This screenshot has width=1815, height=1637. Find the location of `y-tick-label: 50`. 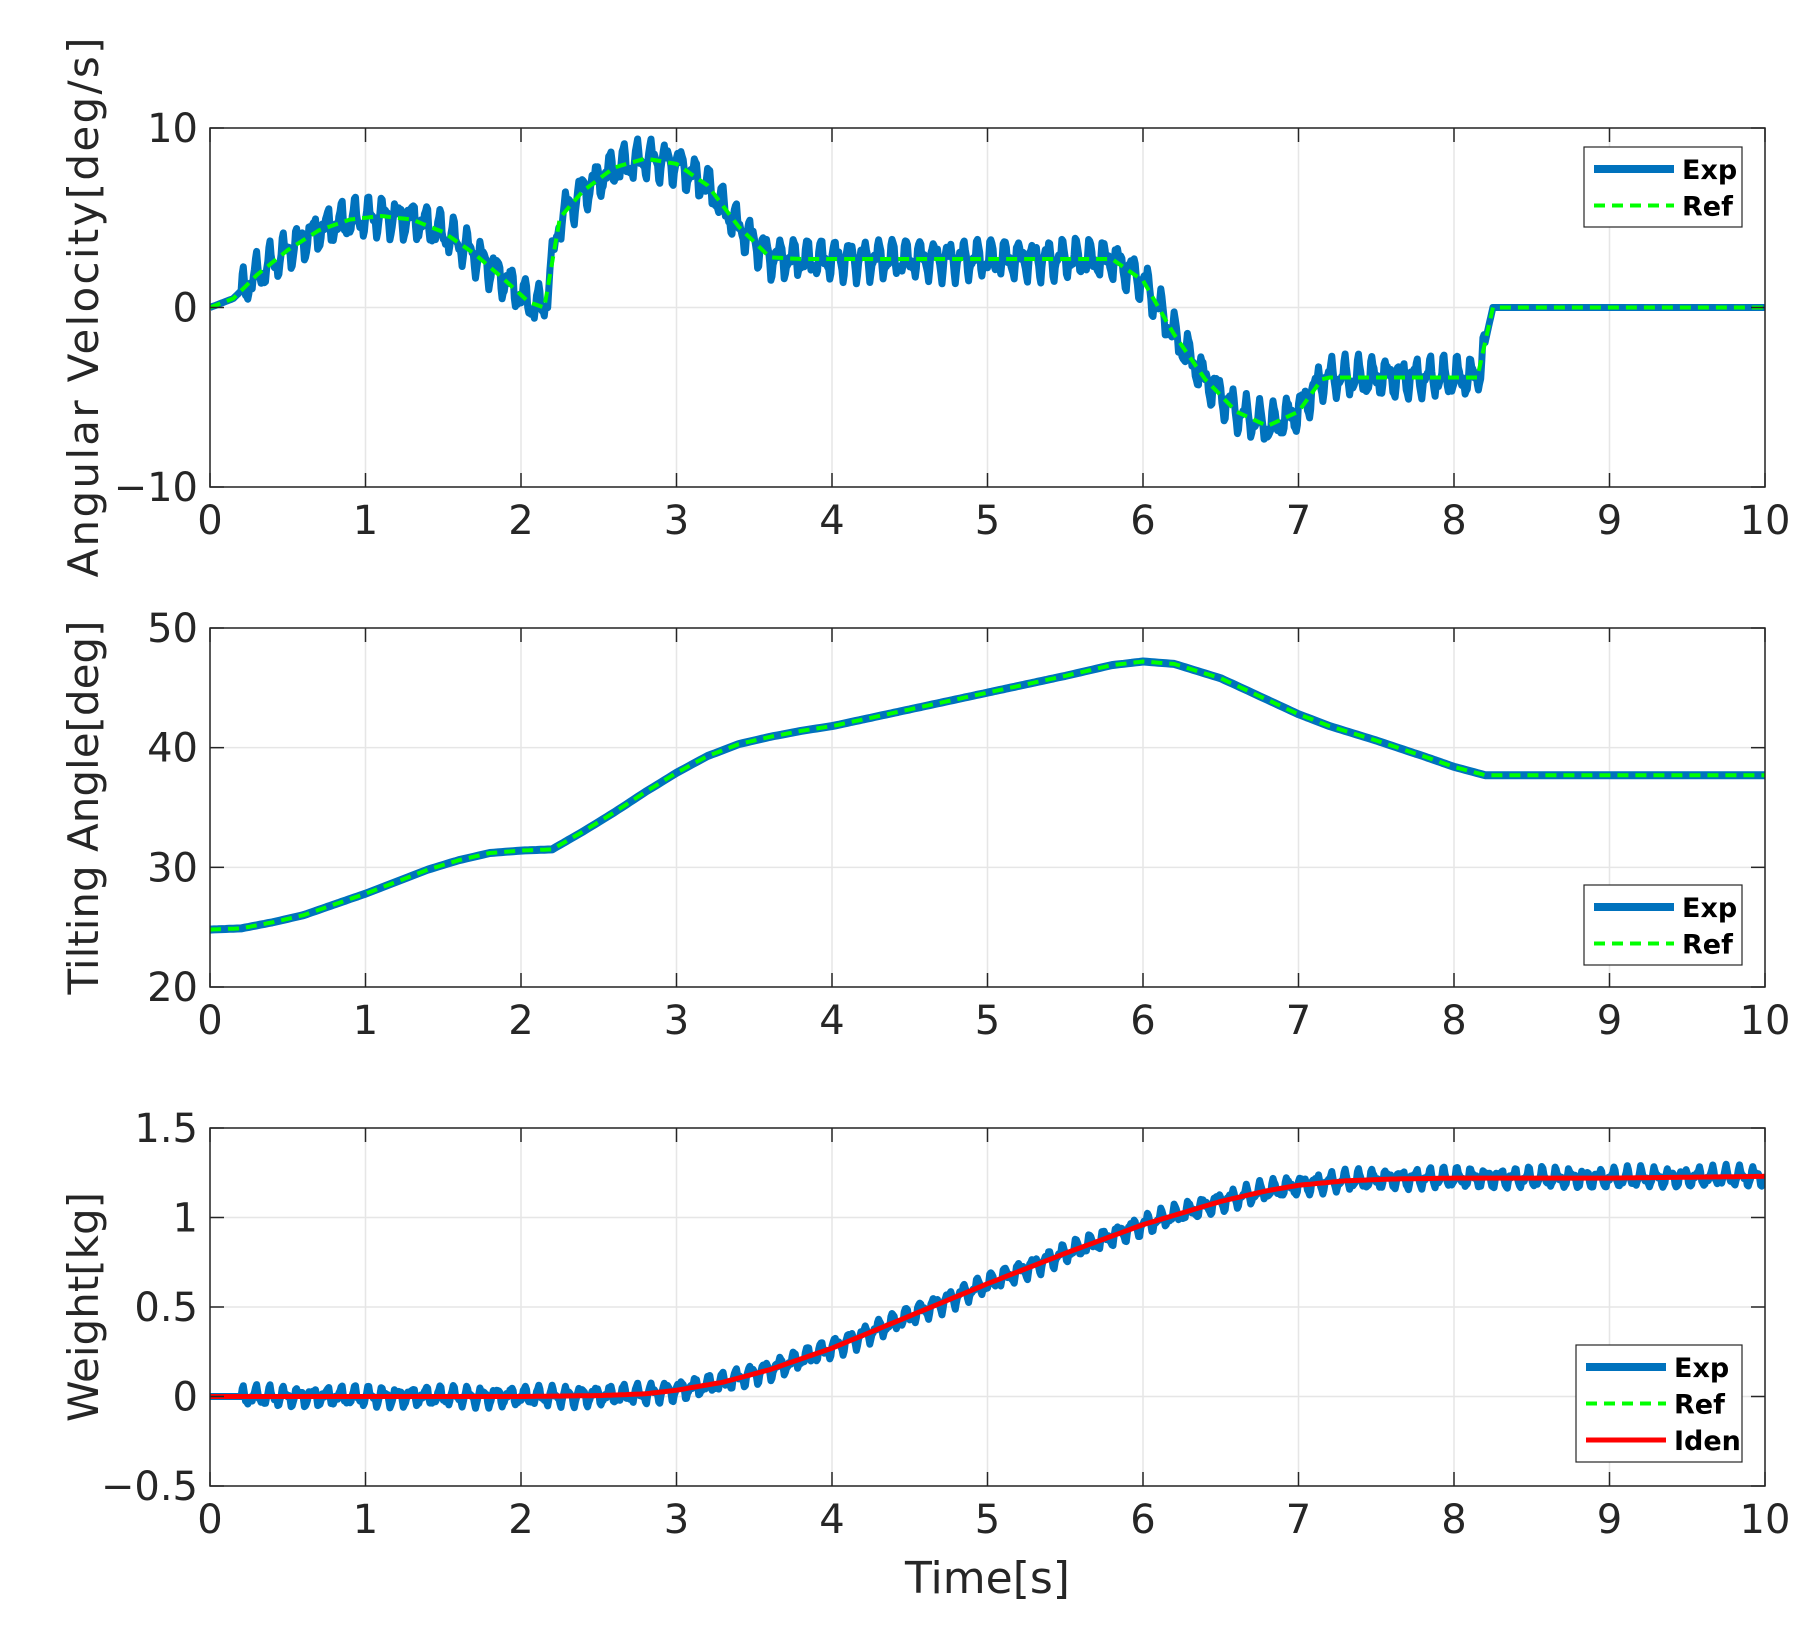

y-tick-label: 50 is located at coordinates (172, 629).